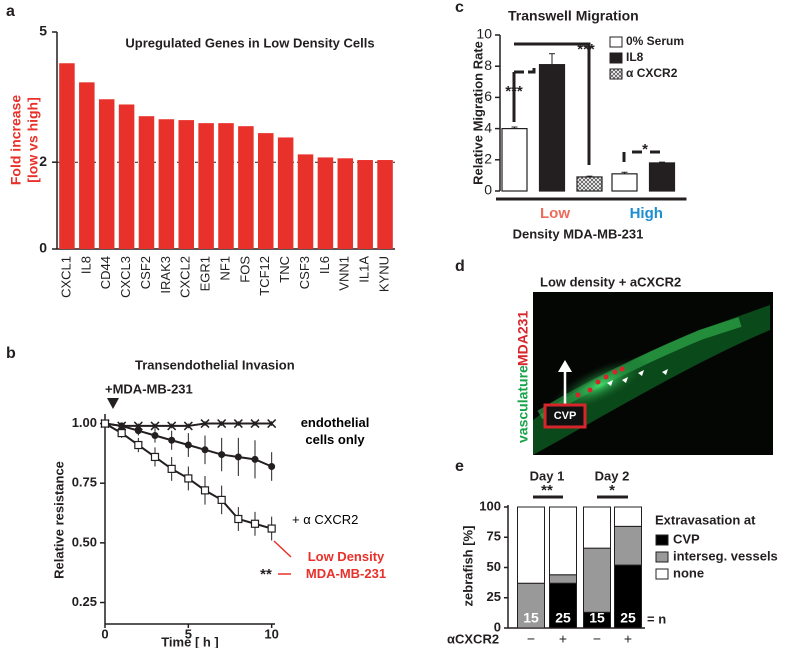 The image size is (800, 648). I want to click on channel-label: MDA231, so click(523, 338).